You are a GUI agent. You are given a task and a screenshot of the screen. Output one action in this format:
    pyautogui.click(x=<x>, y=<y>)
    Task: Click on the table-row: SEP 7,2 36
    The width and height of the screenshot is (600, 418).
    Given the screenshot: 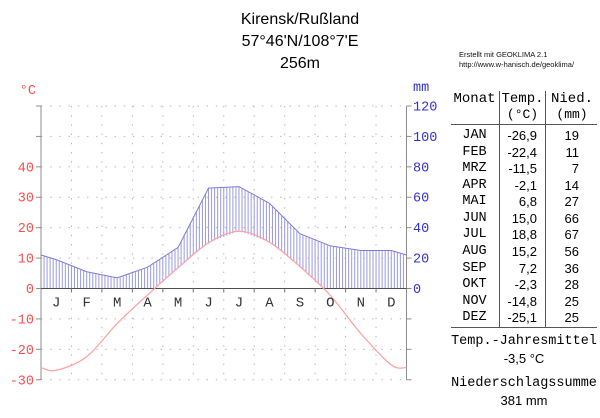 What is the action you would take?
    pyautogui.click(x=524, y=269)
    